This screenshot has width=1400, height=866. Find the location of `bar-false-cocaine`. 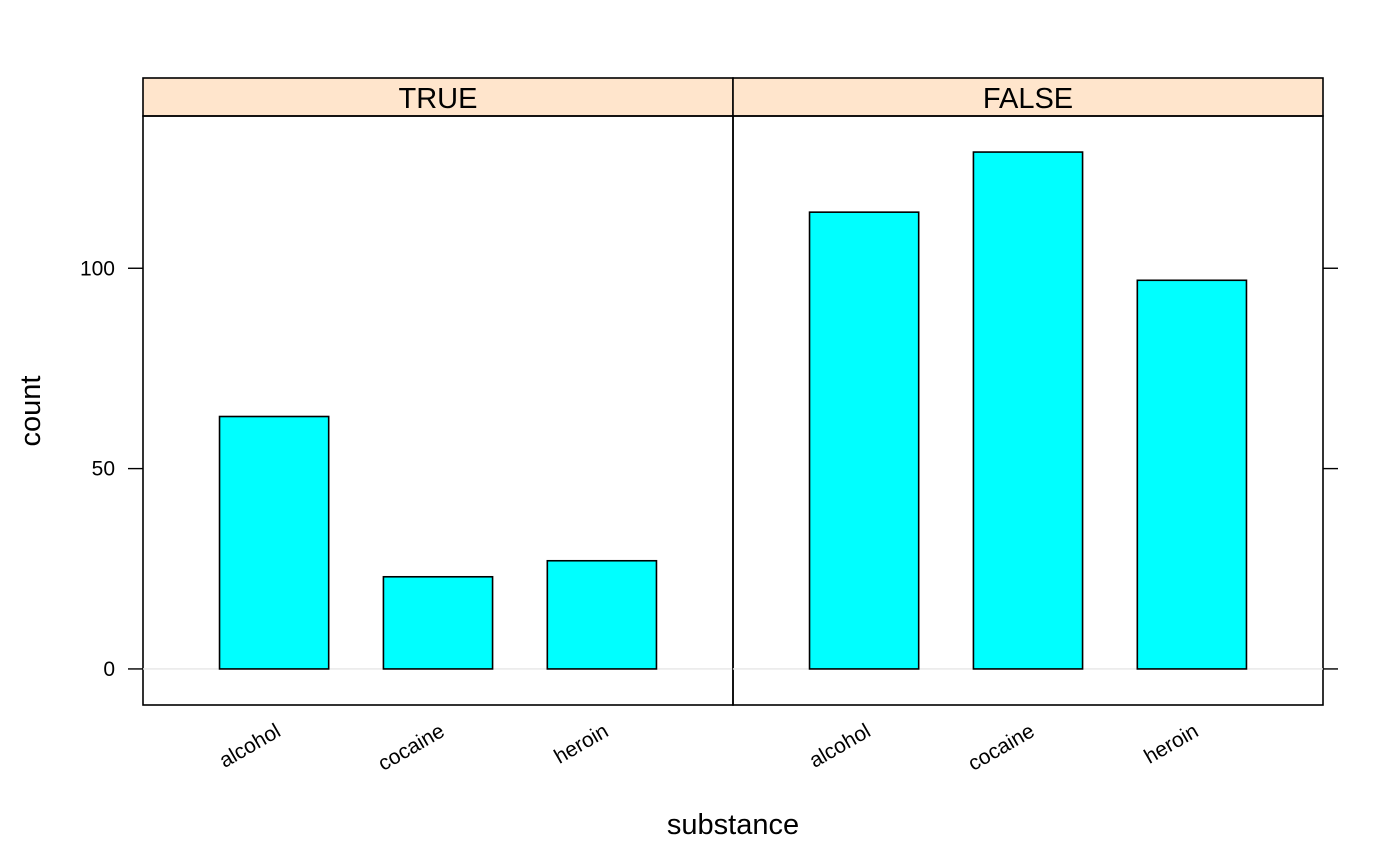

bar-false-cocaine is located at coordinates (1028, 410).